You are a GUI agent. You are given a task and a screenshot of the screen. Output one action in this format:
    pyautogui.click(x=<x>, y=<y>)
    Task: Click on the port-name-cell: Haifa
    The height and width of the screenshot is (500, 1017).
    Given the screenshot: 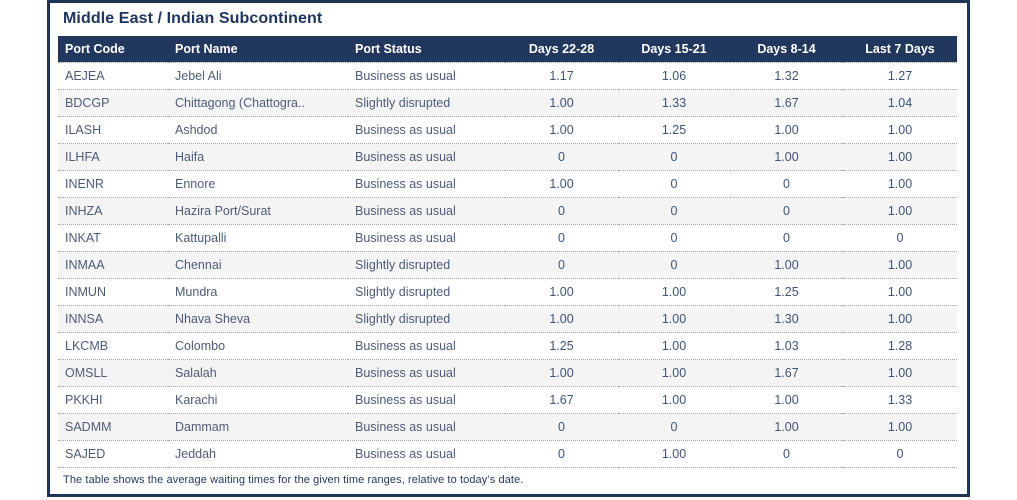 What is the action you would take?
    pyautogui.click(x=190, y=156)
    